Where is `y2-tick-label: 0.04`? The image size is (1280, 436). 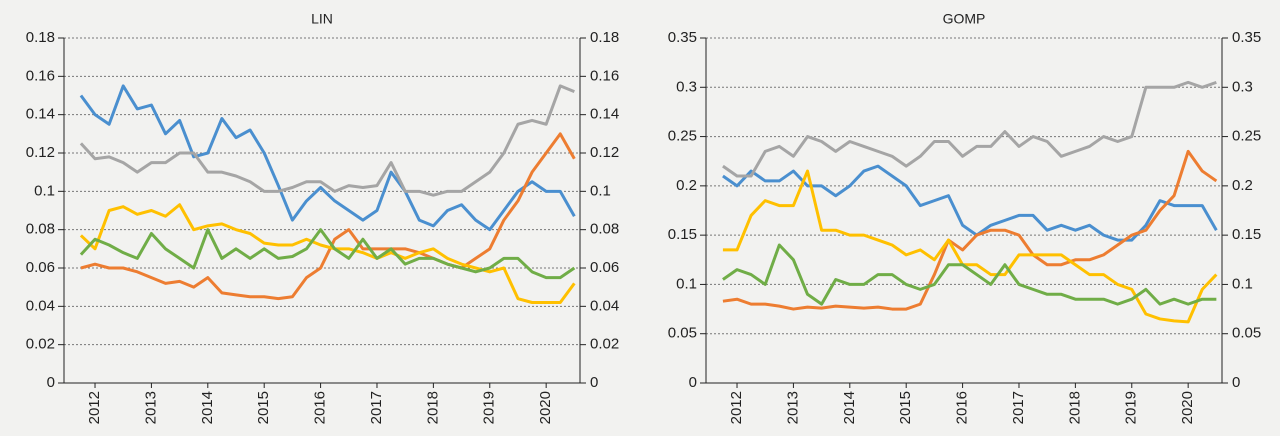 y2-tick-label: 0.04 is located at coordinates (604, 305).